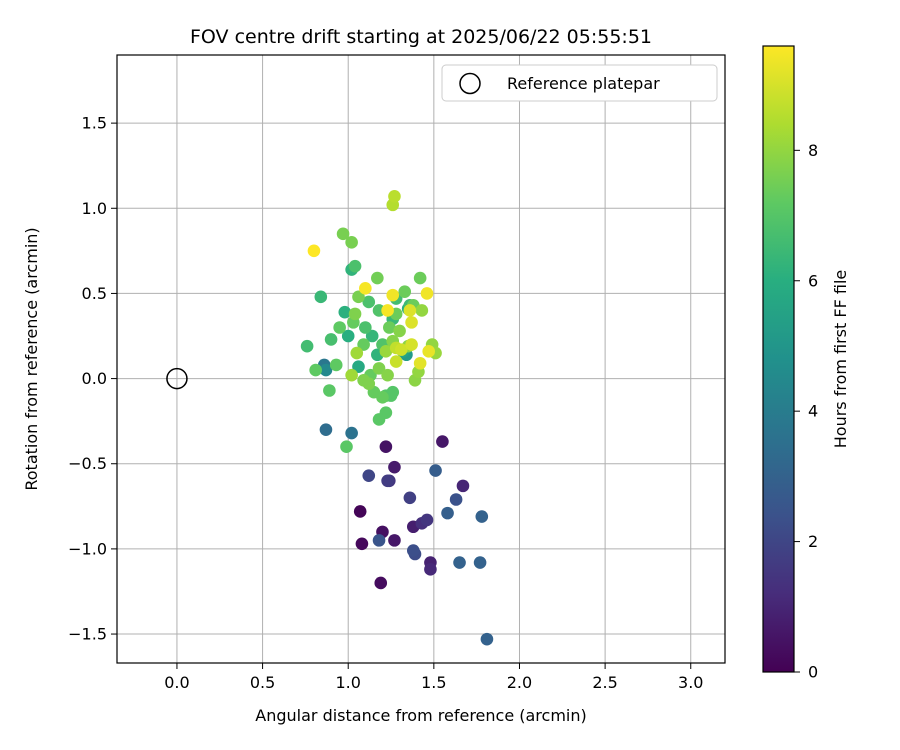  What do you see at coordinates (433, 677) in the screenshot?
I see `x-axis-ticks: 0.0 0.5 1.0 1.5 2.0 2.5 3.0` at bounding box center [433, 677].